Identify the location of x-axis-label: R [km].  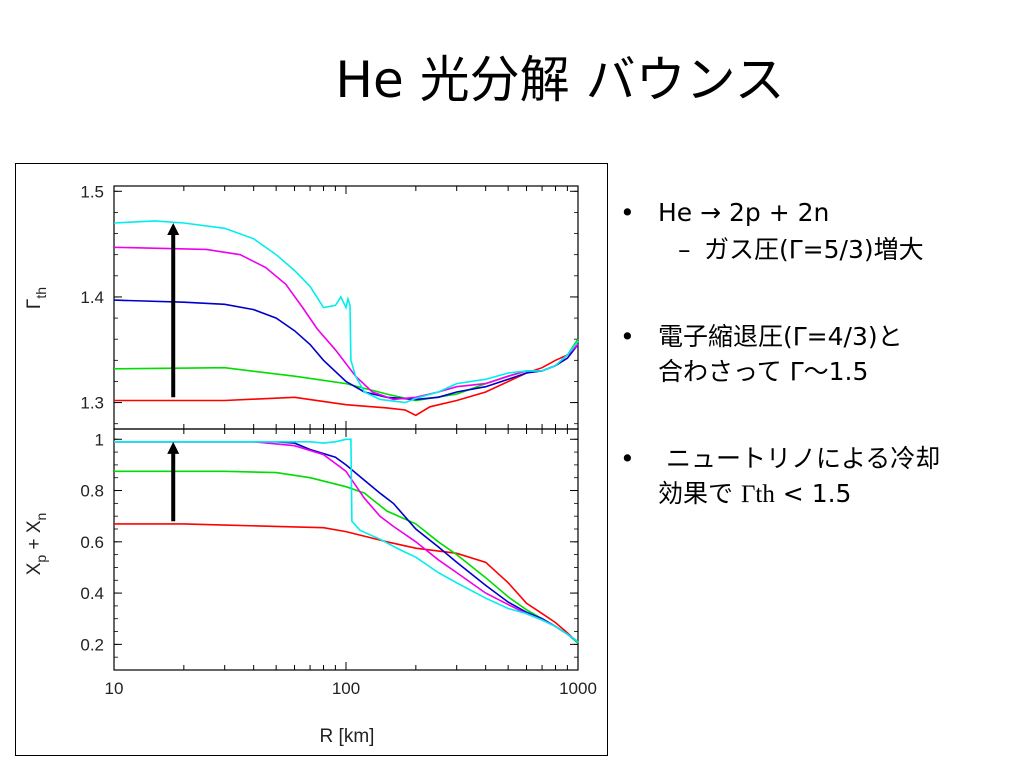
(347, 736).